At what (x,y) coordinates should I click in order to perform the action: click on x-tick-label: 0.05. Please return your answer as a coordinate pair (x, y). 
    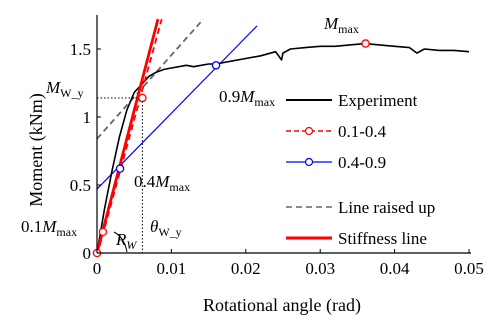
    Looking at the image, I should click on (469, 268).